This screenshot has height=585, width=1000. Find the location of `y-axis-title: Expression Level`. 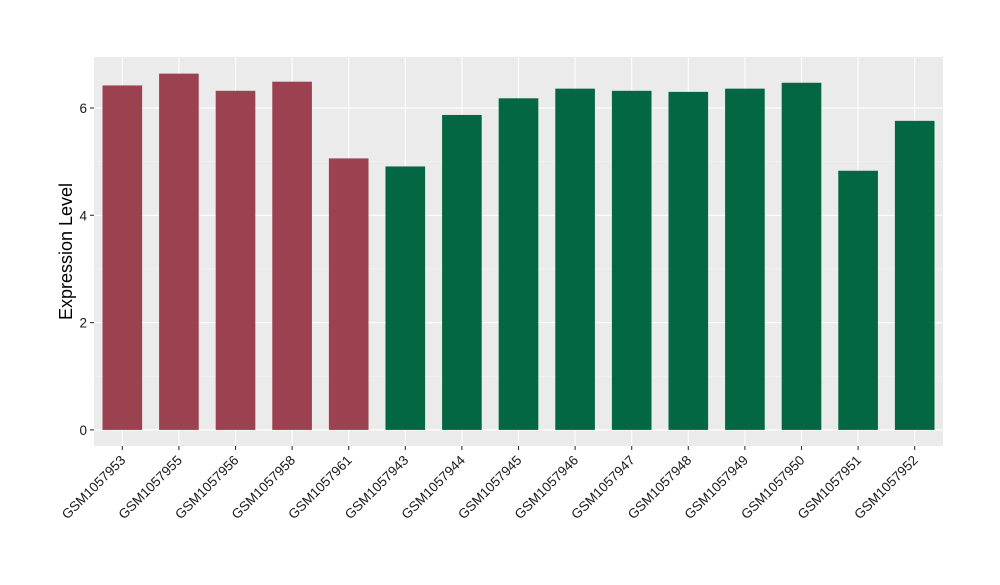

y-axis-title: Expression Level is located at coordinates (66, 251).